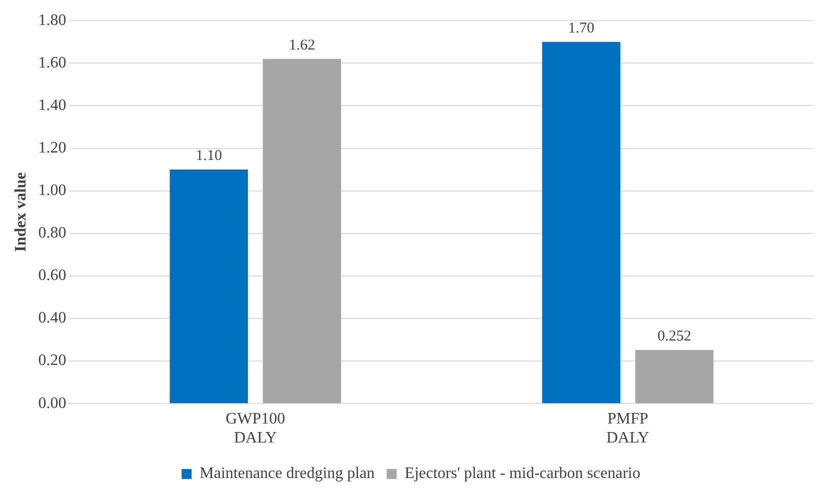 The image size is (832, 500). I want to click on y-tick-label: 0.40, so click(52, 318).